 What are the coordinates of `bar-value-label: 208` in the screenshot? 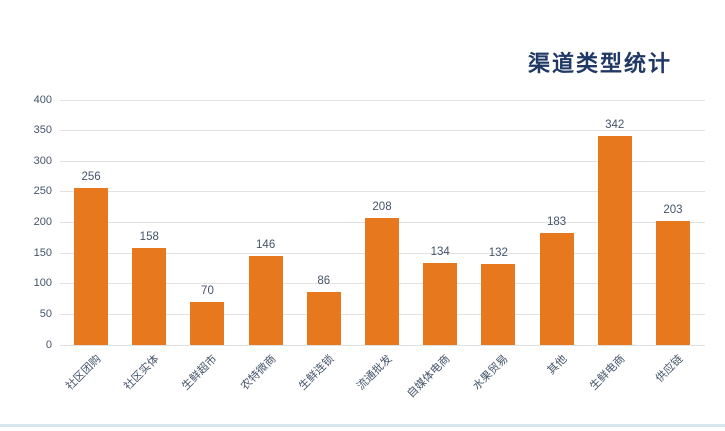 It's located at (382, 206).